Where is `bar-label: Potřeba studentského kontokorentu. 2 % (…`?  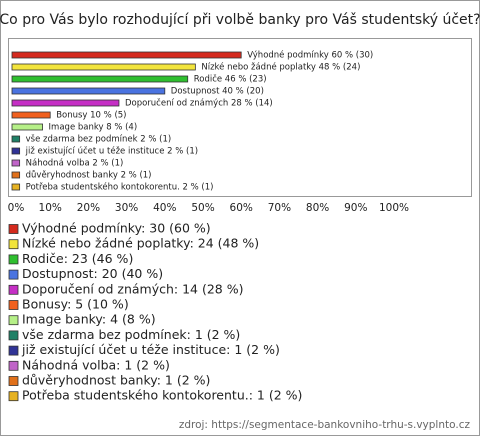
bar-label: Potřeba studentského kontokorentu. 2 % (… is located at coordinates (120, 187).